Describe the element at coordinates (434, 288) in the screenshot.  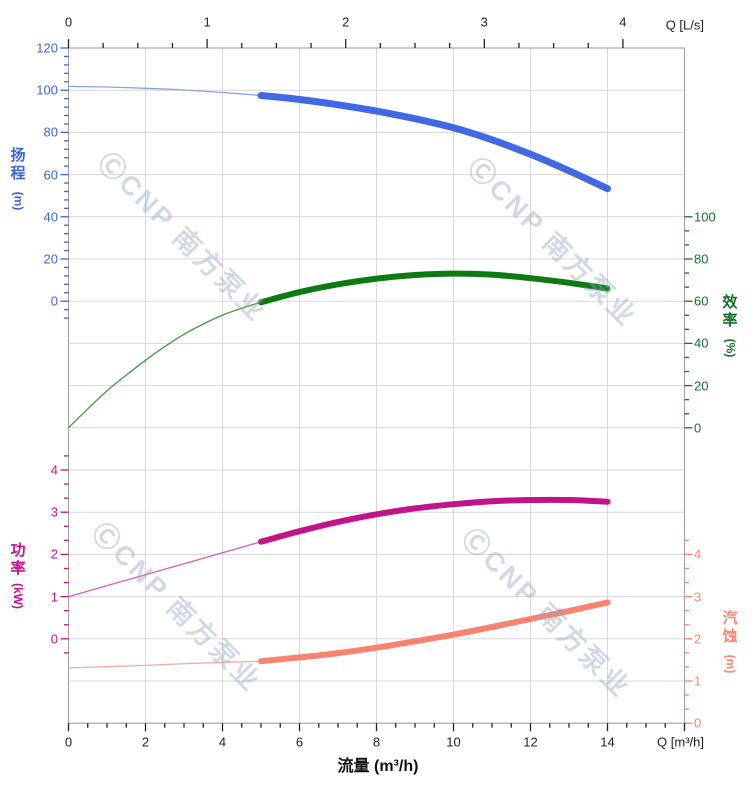
I see `efficiency-curve` at that location.